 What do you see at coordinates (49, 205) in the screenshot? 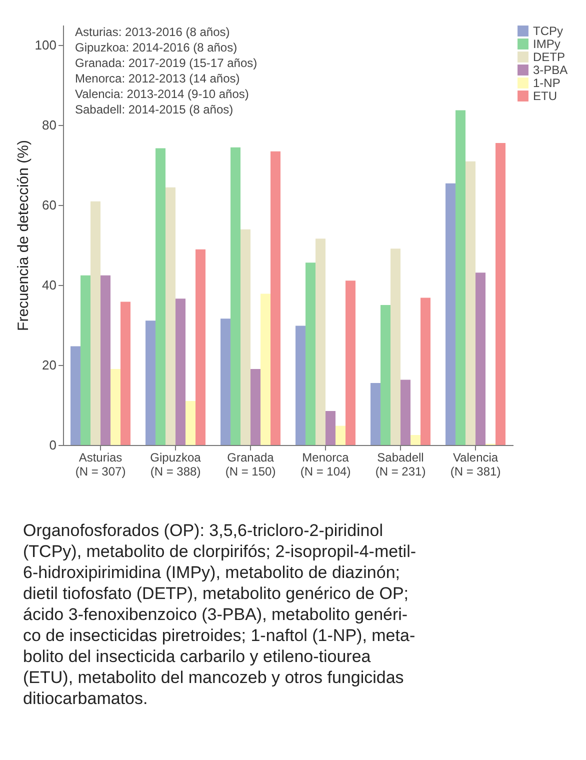
I see `y-tick-label: 60` at bounding box center [49, 205].